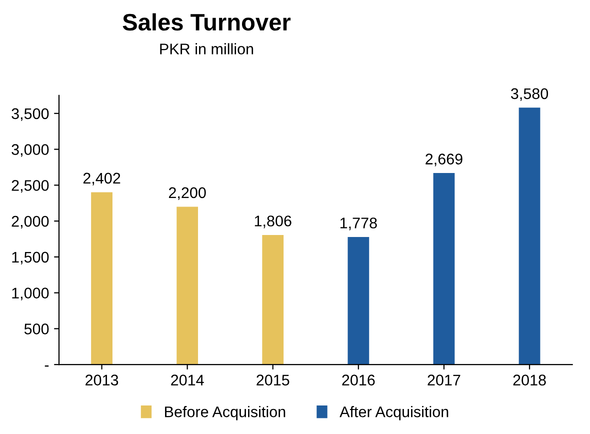 The image size is (590, 434). What do you see at coordinates (394, 413) in the screenshot?
I see `legend-label: After Acquisition` at bounding box center [394, 413].